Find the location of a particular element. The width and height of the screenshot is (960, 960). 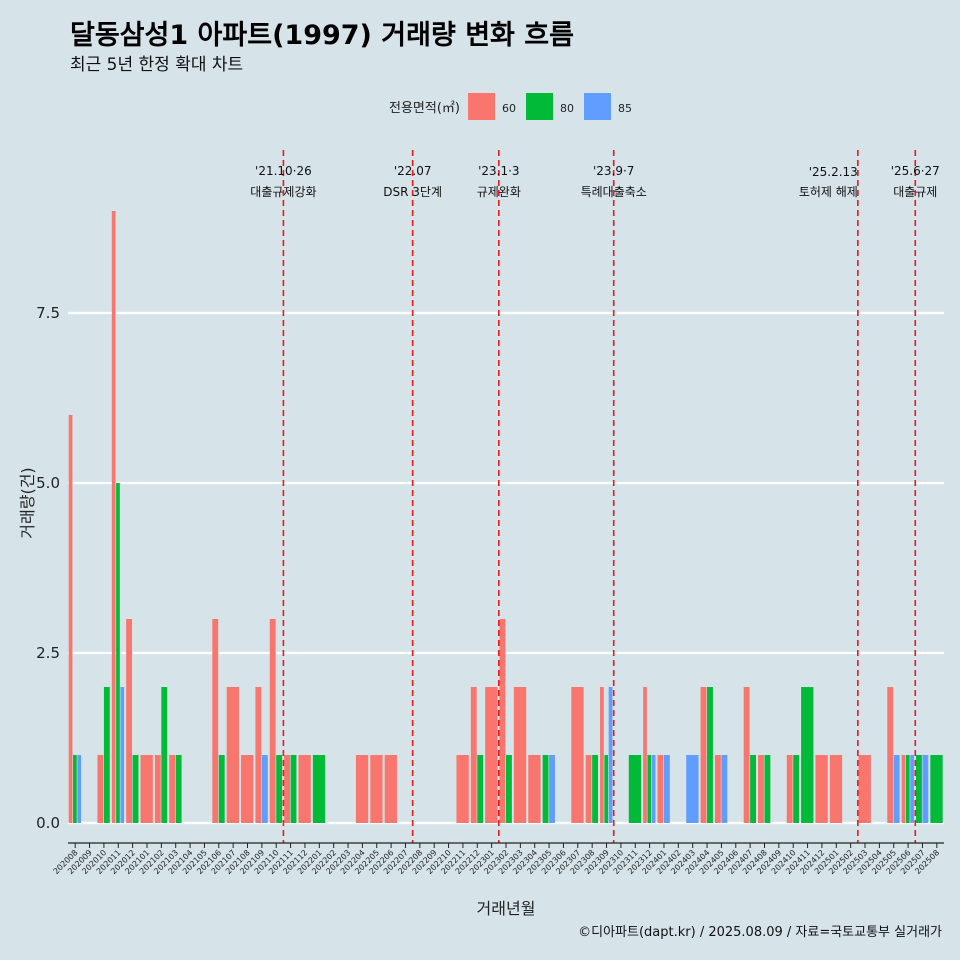

legend-label: 80 is located at coordinates (567, 108).